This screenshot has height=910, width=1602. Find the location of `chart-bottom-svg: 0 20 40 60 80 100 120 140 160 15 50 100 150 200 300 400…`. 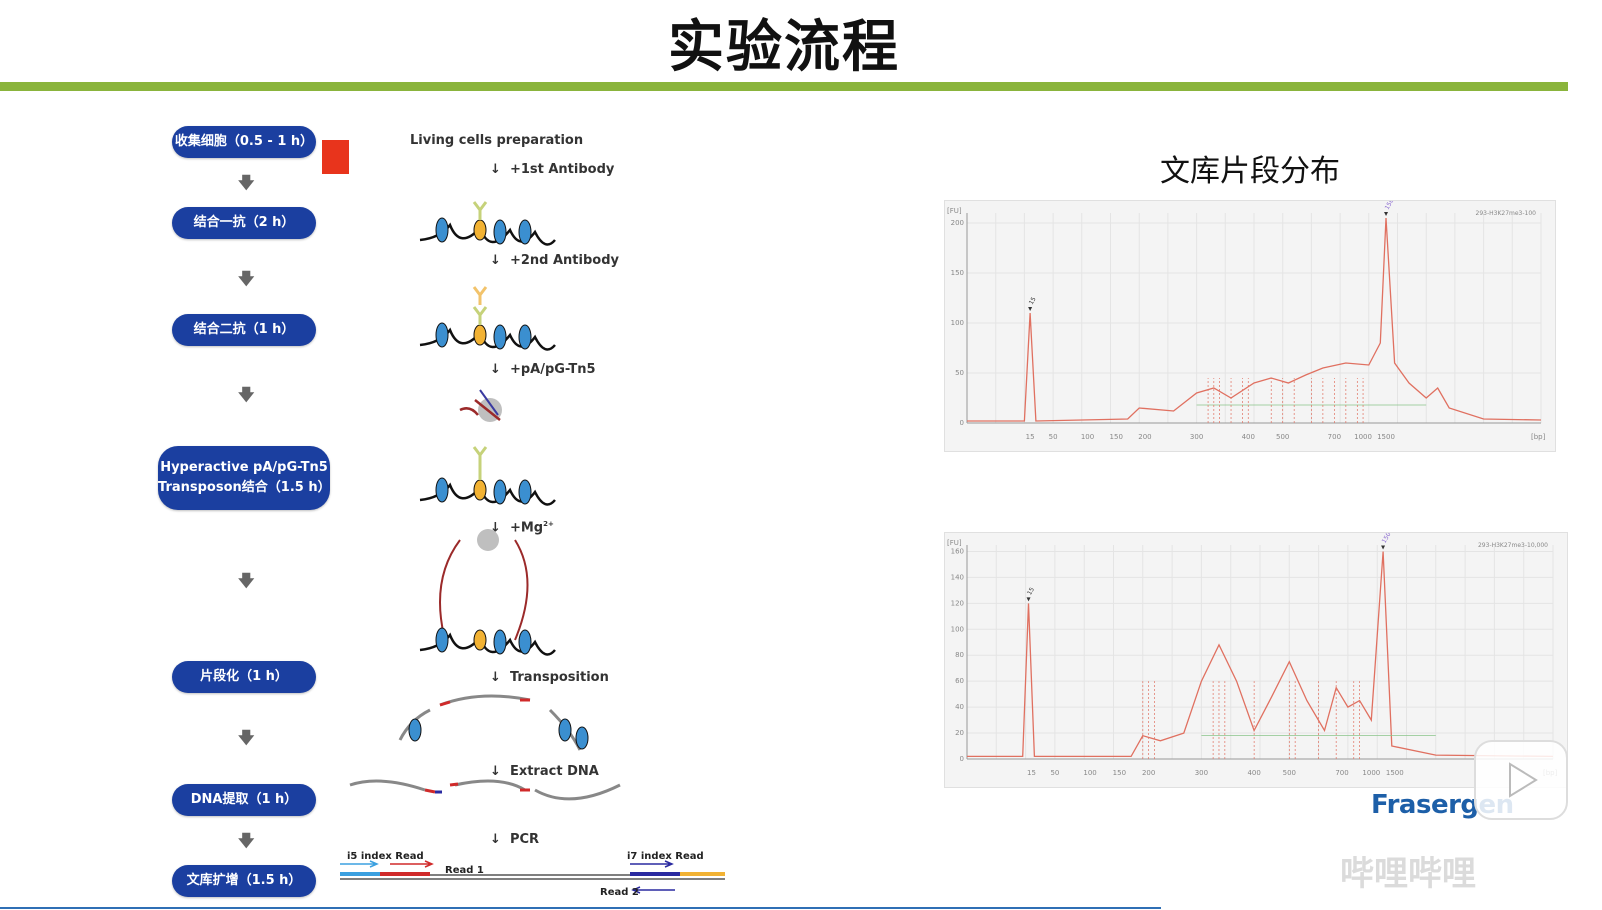

chart-bottom-svg: 0 20 40 60 80 100 120 140 160 15 50 100 150 200 300 400… is located at coordinates (1252, 652).